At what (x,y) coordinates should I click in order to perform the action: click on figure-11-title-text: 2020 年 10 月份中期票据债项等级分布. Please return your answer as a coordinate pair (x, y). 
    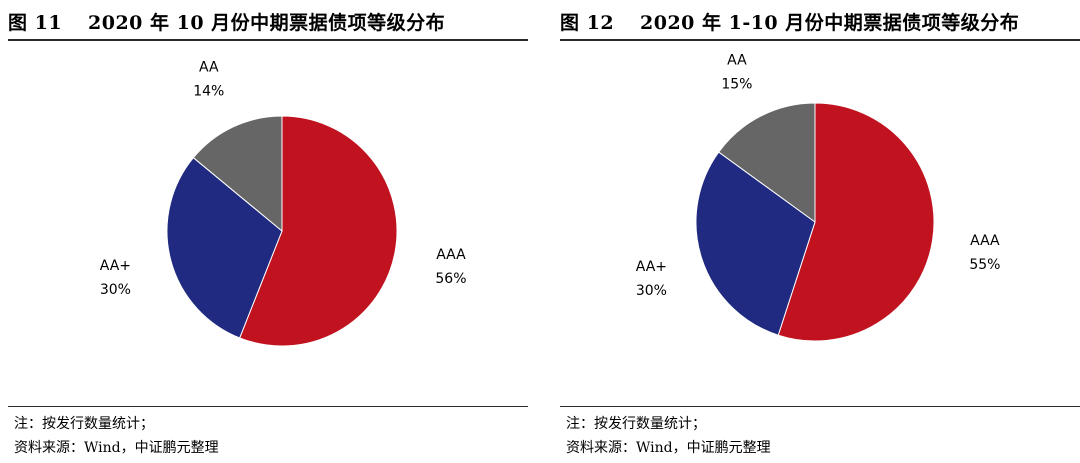
    Looking at the image, I should click on (267, 23).